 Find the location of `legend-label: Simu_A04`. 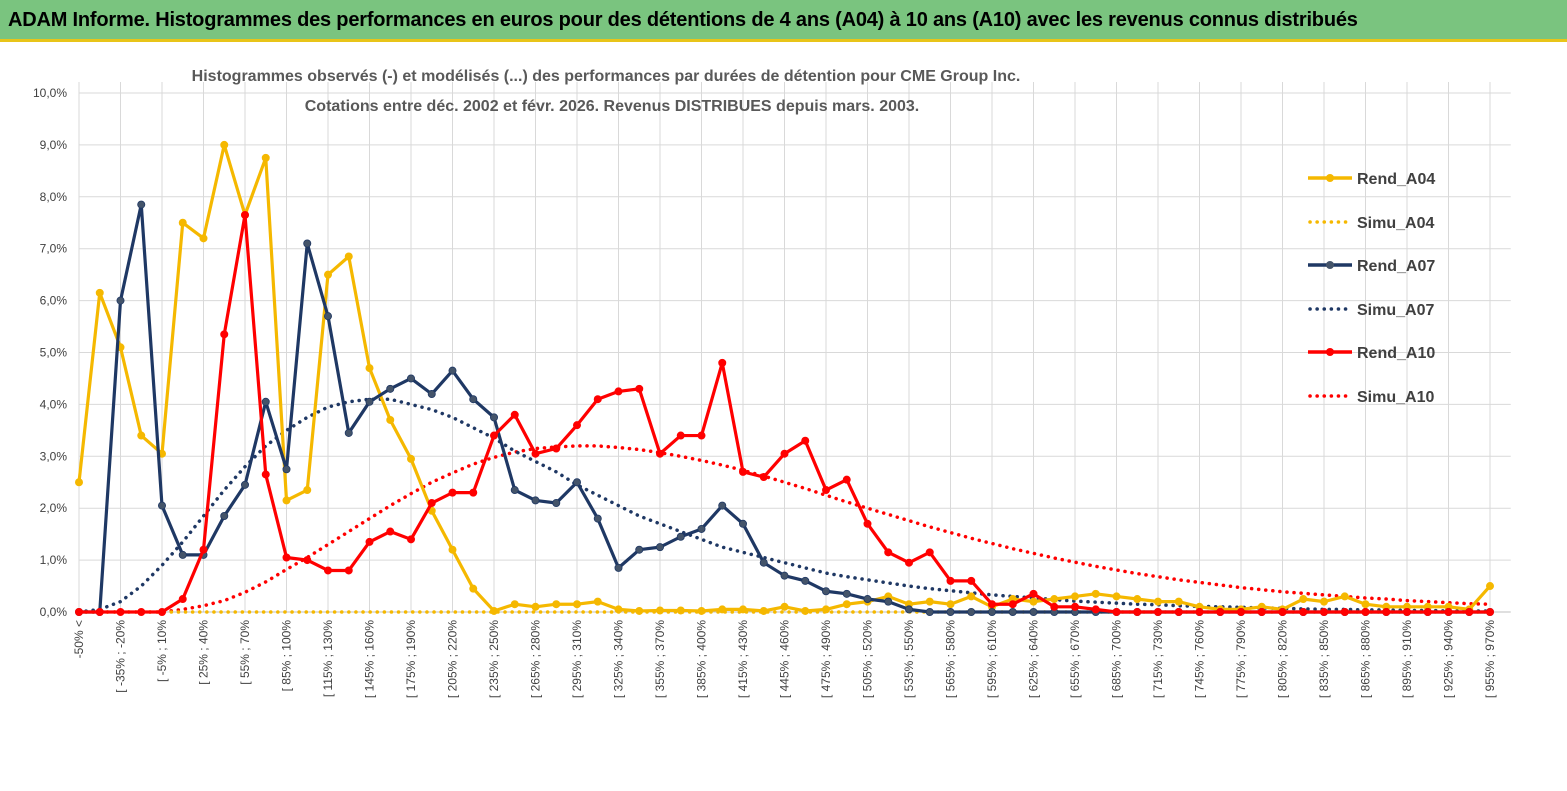

legend-label: Simu_A04 is located at coordinates (1395, 223).